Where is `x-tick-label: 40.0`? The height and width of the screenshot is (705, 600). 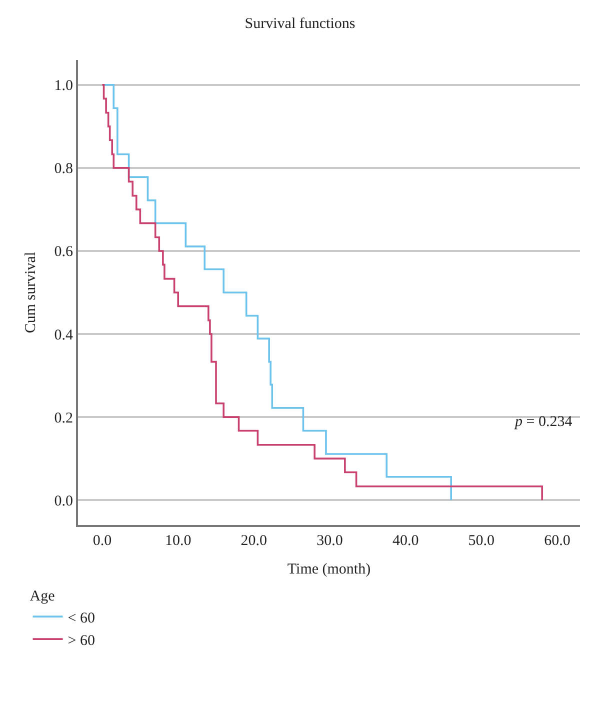 x-tick-label: 40.0 is located at coordinates (405, 541).